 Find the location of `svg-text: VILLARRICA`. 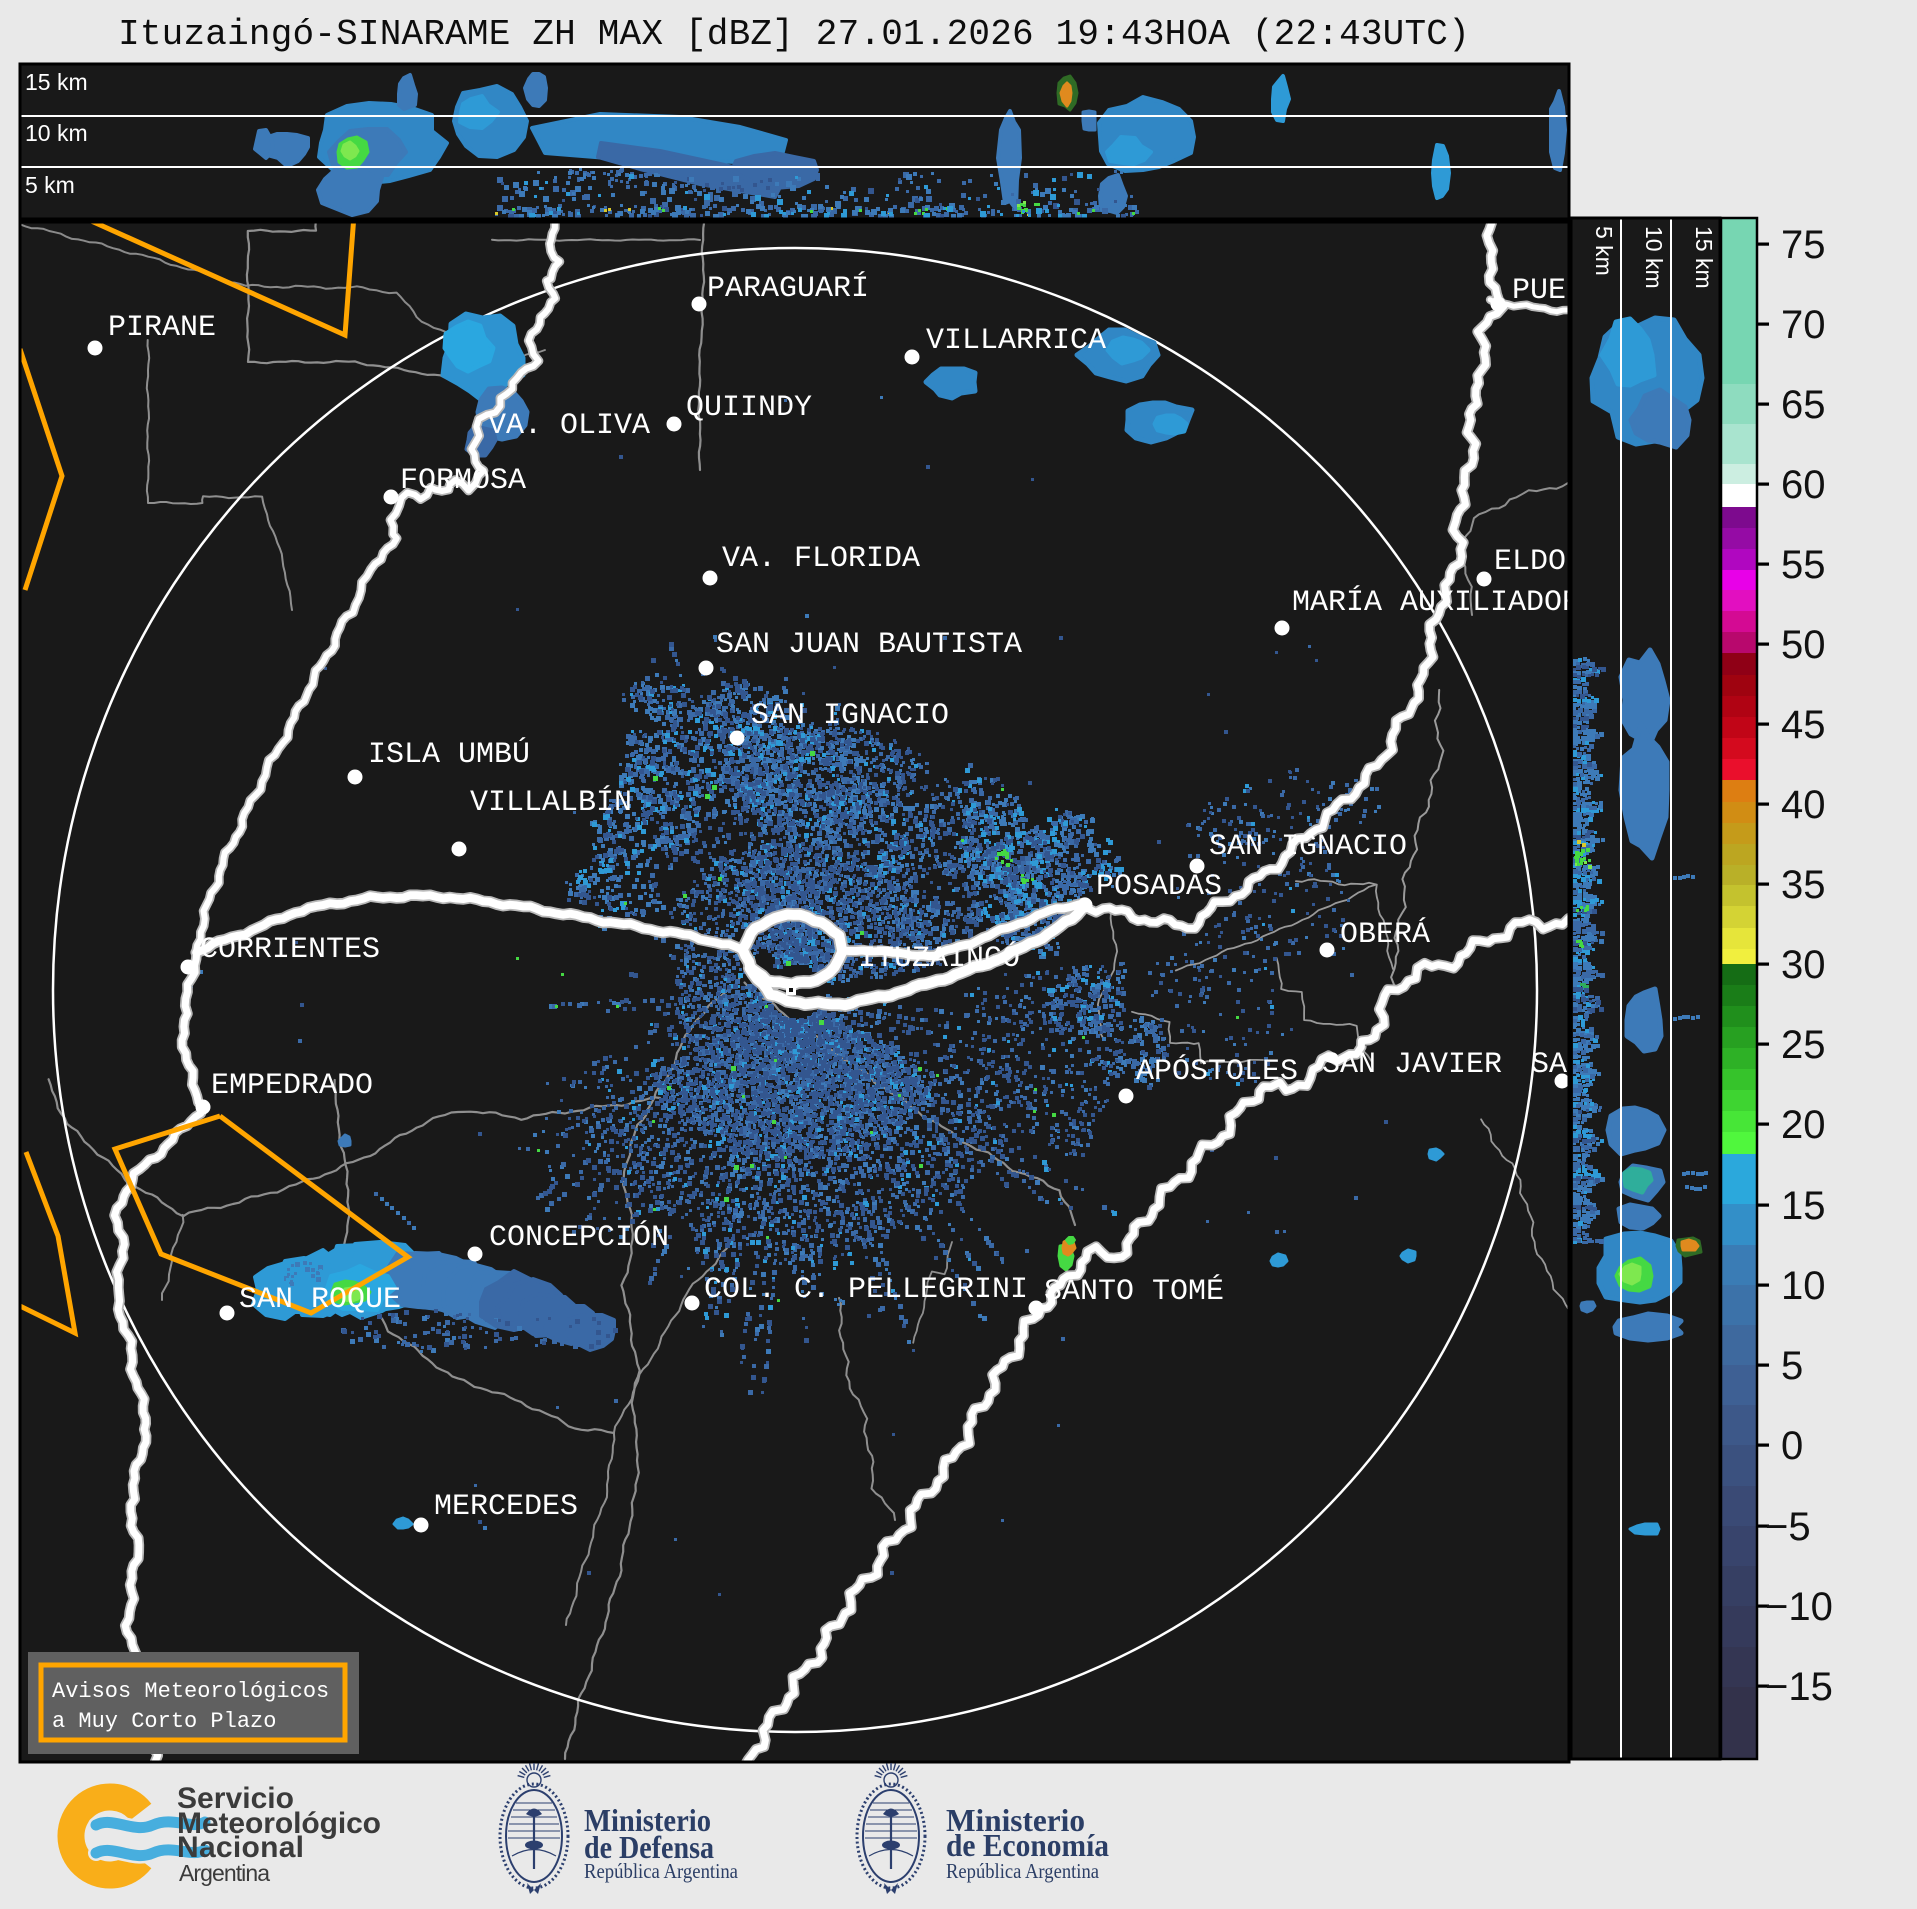

svg-text: VILLARRICA is located at coordinates (1016, 341).